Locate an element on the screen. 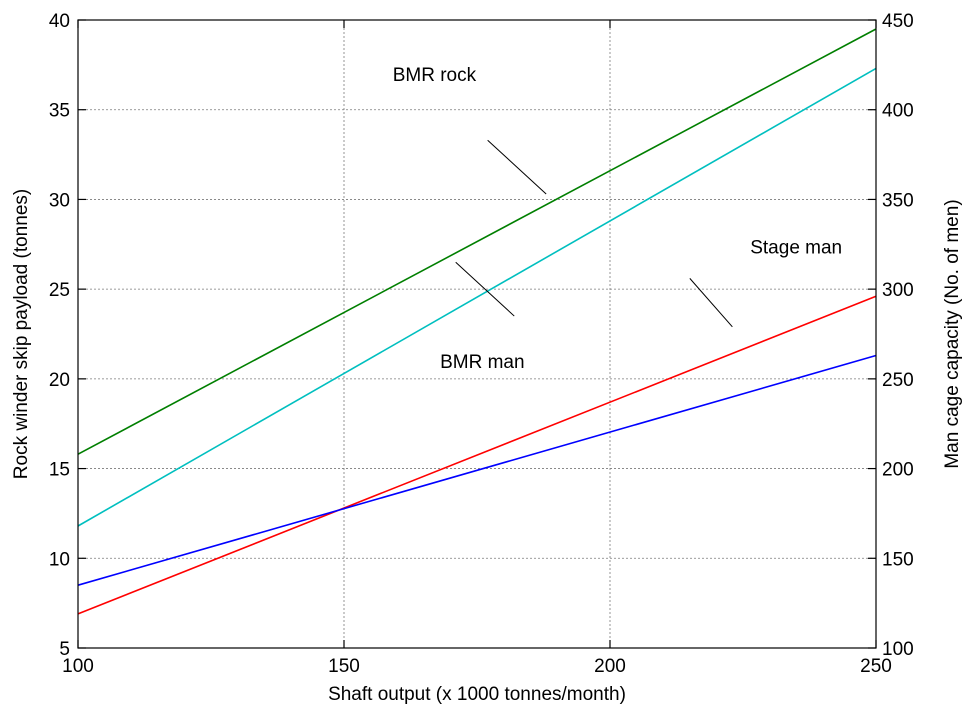 The image size is (968, 713). y2-tick-label: 100 is located at coordinates (898, 649).